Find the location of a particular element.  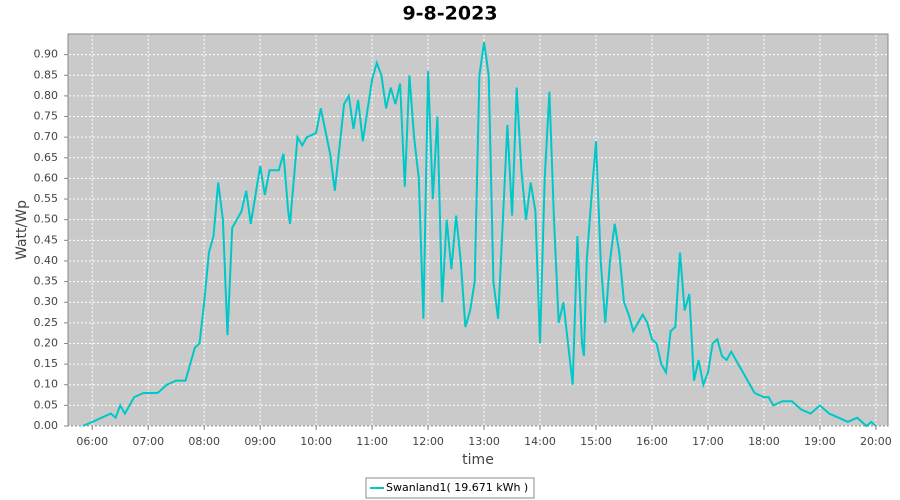

legend is located at coordinates (450, 488).